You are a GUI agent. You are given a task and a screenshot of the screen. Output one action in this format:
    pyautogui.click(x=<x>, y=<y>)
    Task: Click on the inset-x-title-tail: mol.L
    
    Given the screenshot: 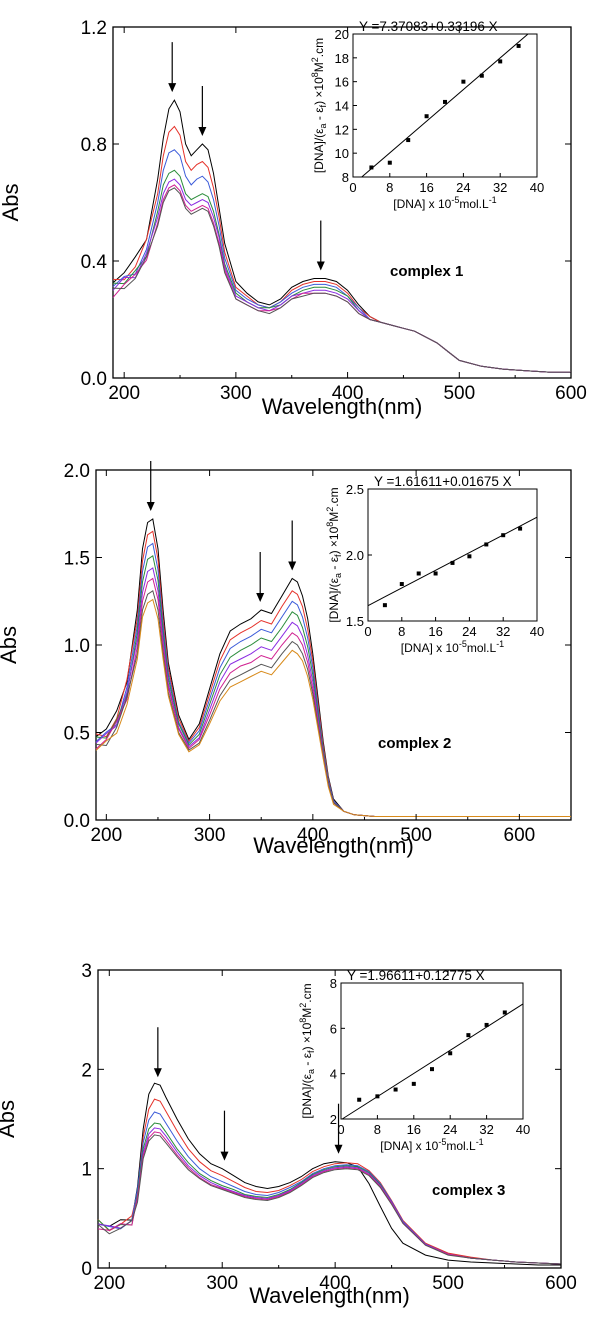 What is the action you would take?
    pyautogui.click(x=474, y=204)
    